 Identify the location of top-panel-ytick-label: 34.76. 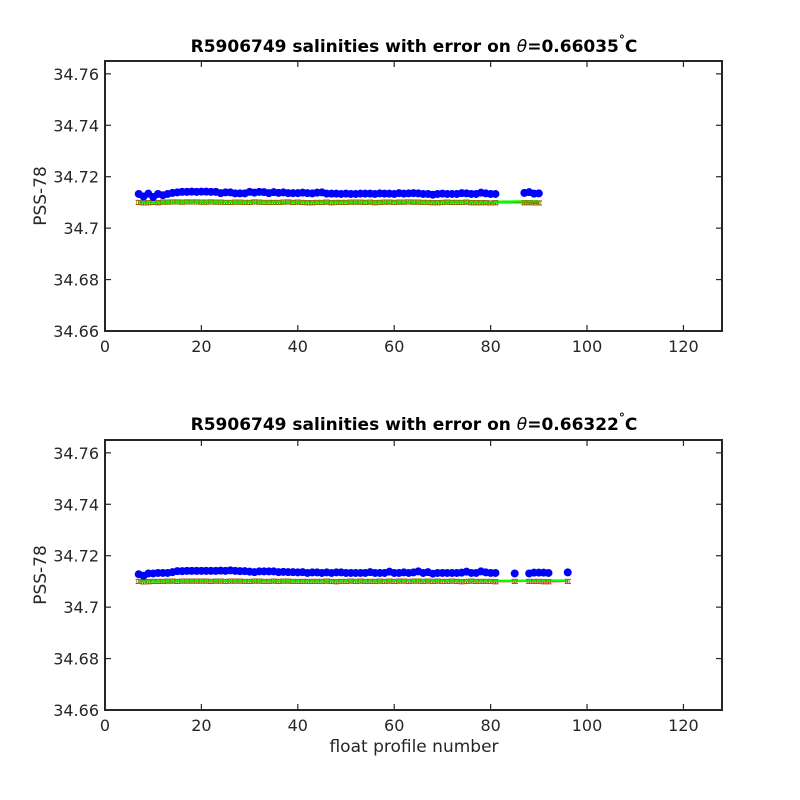
(76, 74).